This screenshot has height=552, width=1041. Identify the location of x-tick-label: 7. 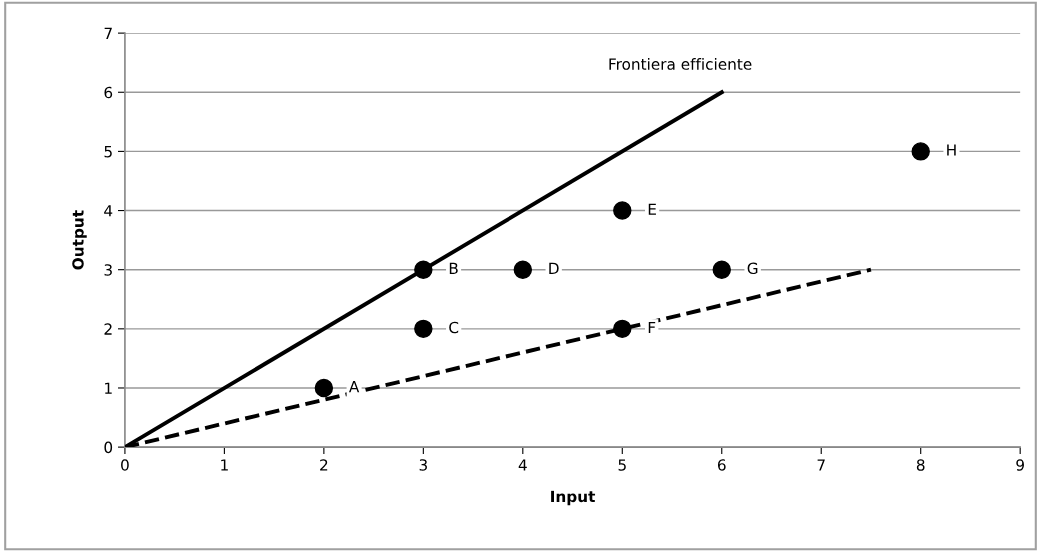
(821, 465).